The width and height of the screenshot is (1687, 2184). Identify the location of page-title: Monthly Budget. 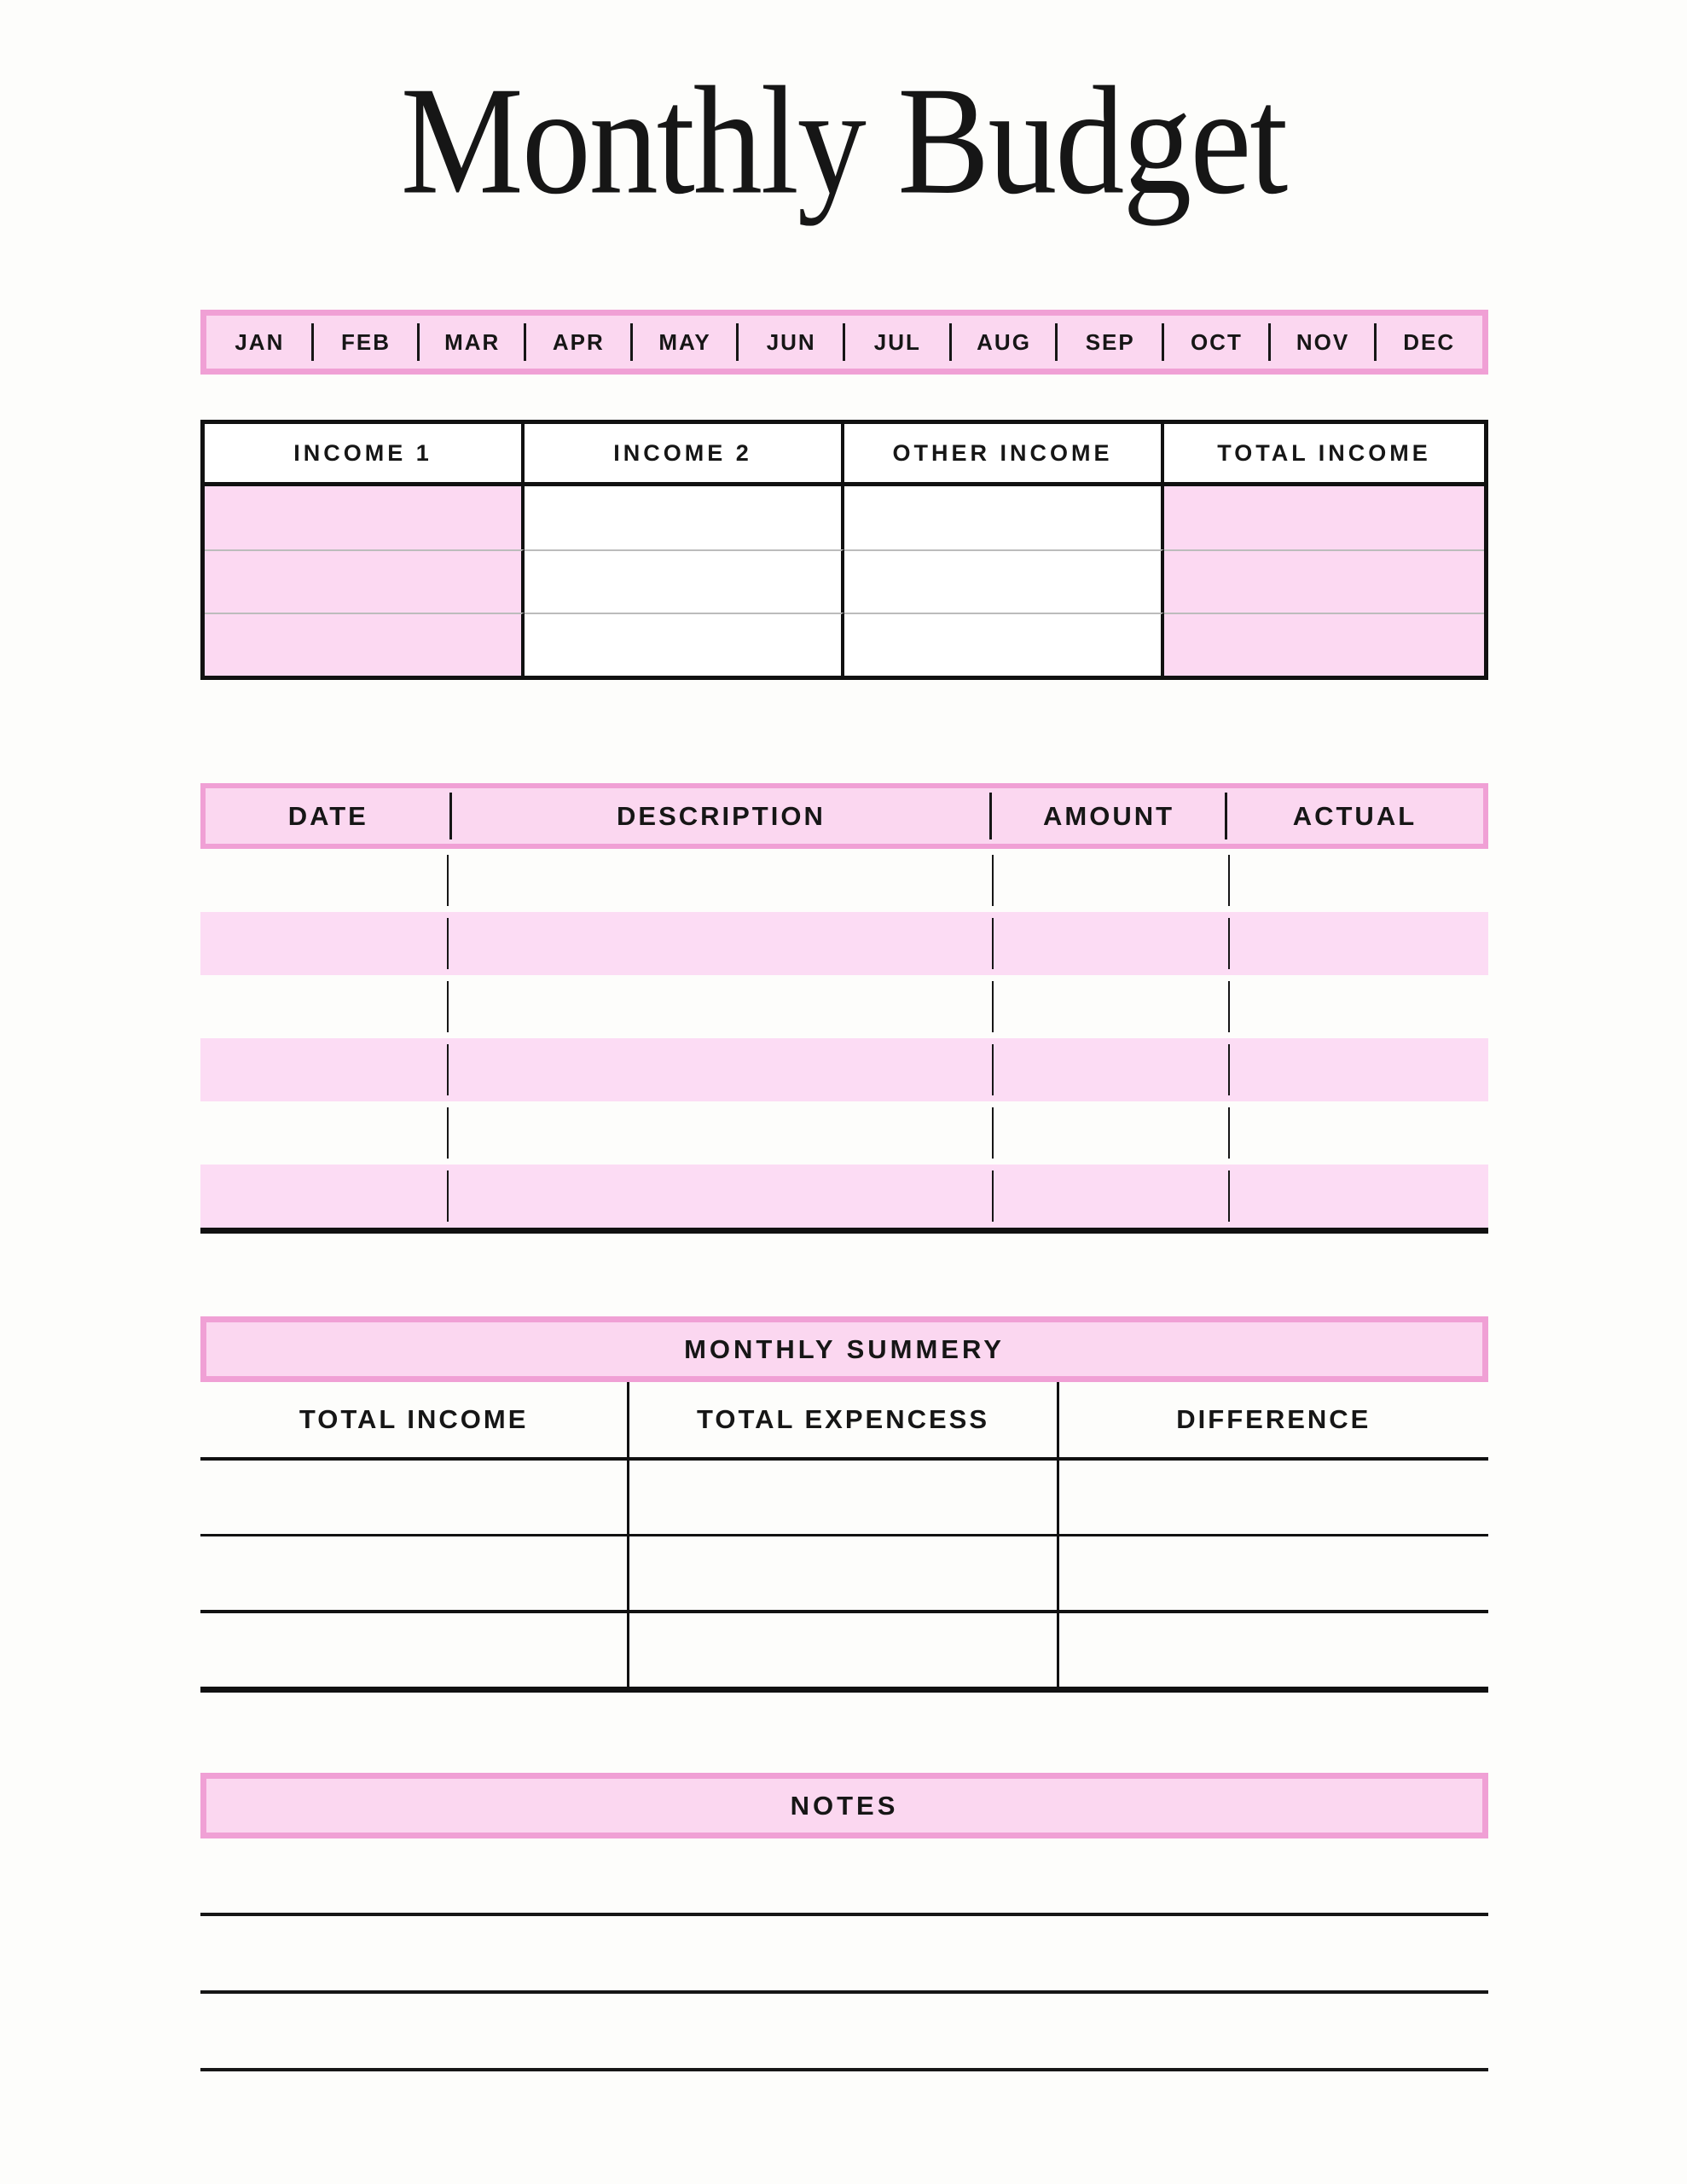
(845, 141).